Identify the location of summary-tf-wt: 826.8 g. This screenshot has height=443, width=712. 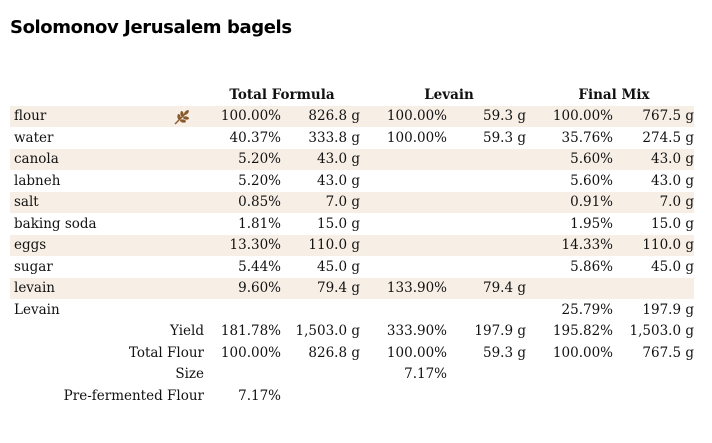
(334, 352).